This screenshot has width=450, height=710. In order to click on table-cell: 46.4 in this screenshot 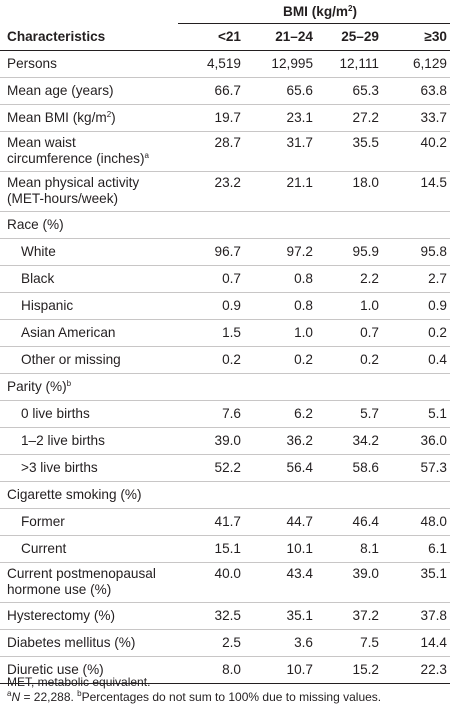, I will do `click(365, 521)`.